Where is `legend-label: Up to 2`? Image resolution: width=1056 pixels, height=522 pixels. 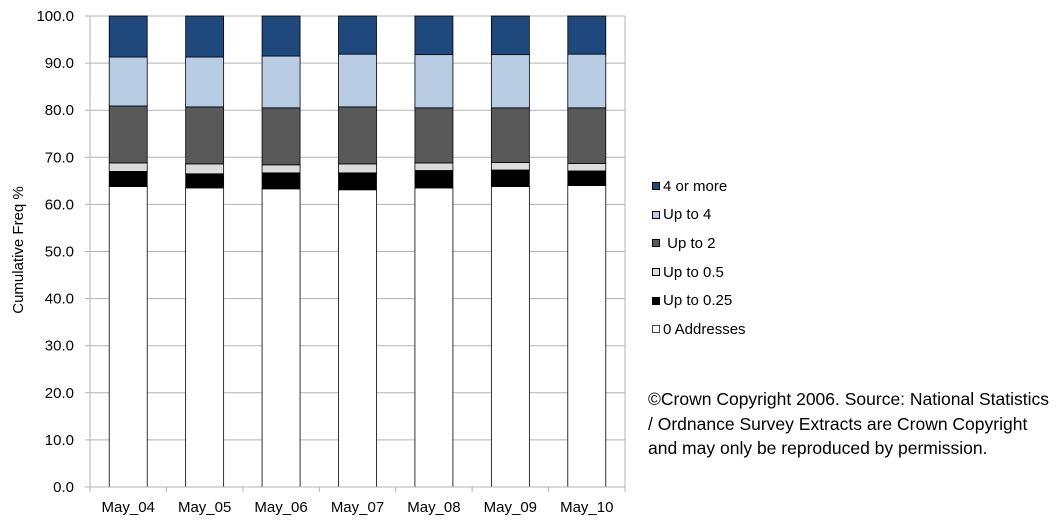 legend-label: Up to 2 is located at coordinates (689, 243).